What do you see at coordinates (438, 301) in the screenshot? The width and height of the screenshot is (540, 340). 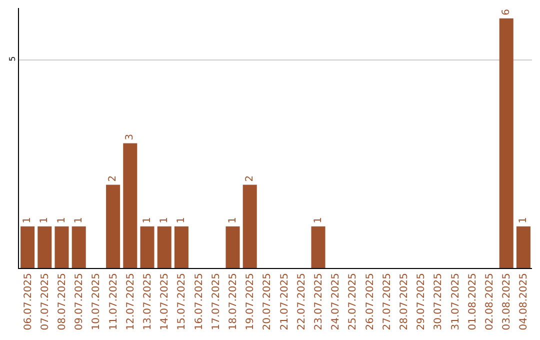 I see `x-tick-label: 30.07.2025` at bounding box center [438, 301].